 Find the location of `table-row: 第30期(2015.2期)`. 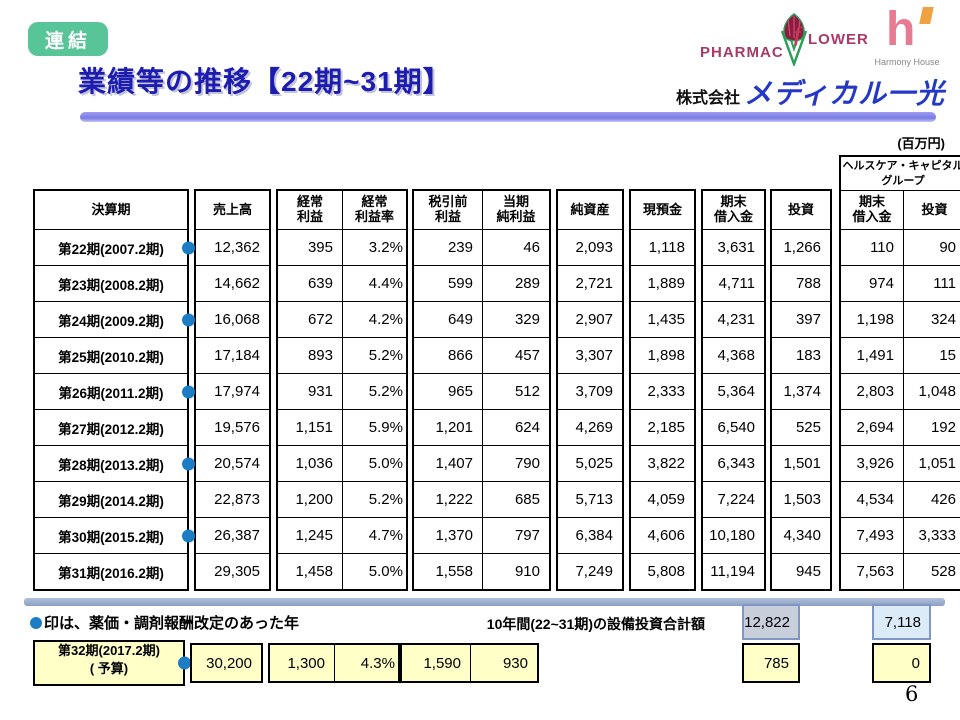

table-row: 第30期(2015.2期) is located at coordinates (115, 535).